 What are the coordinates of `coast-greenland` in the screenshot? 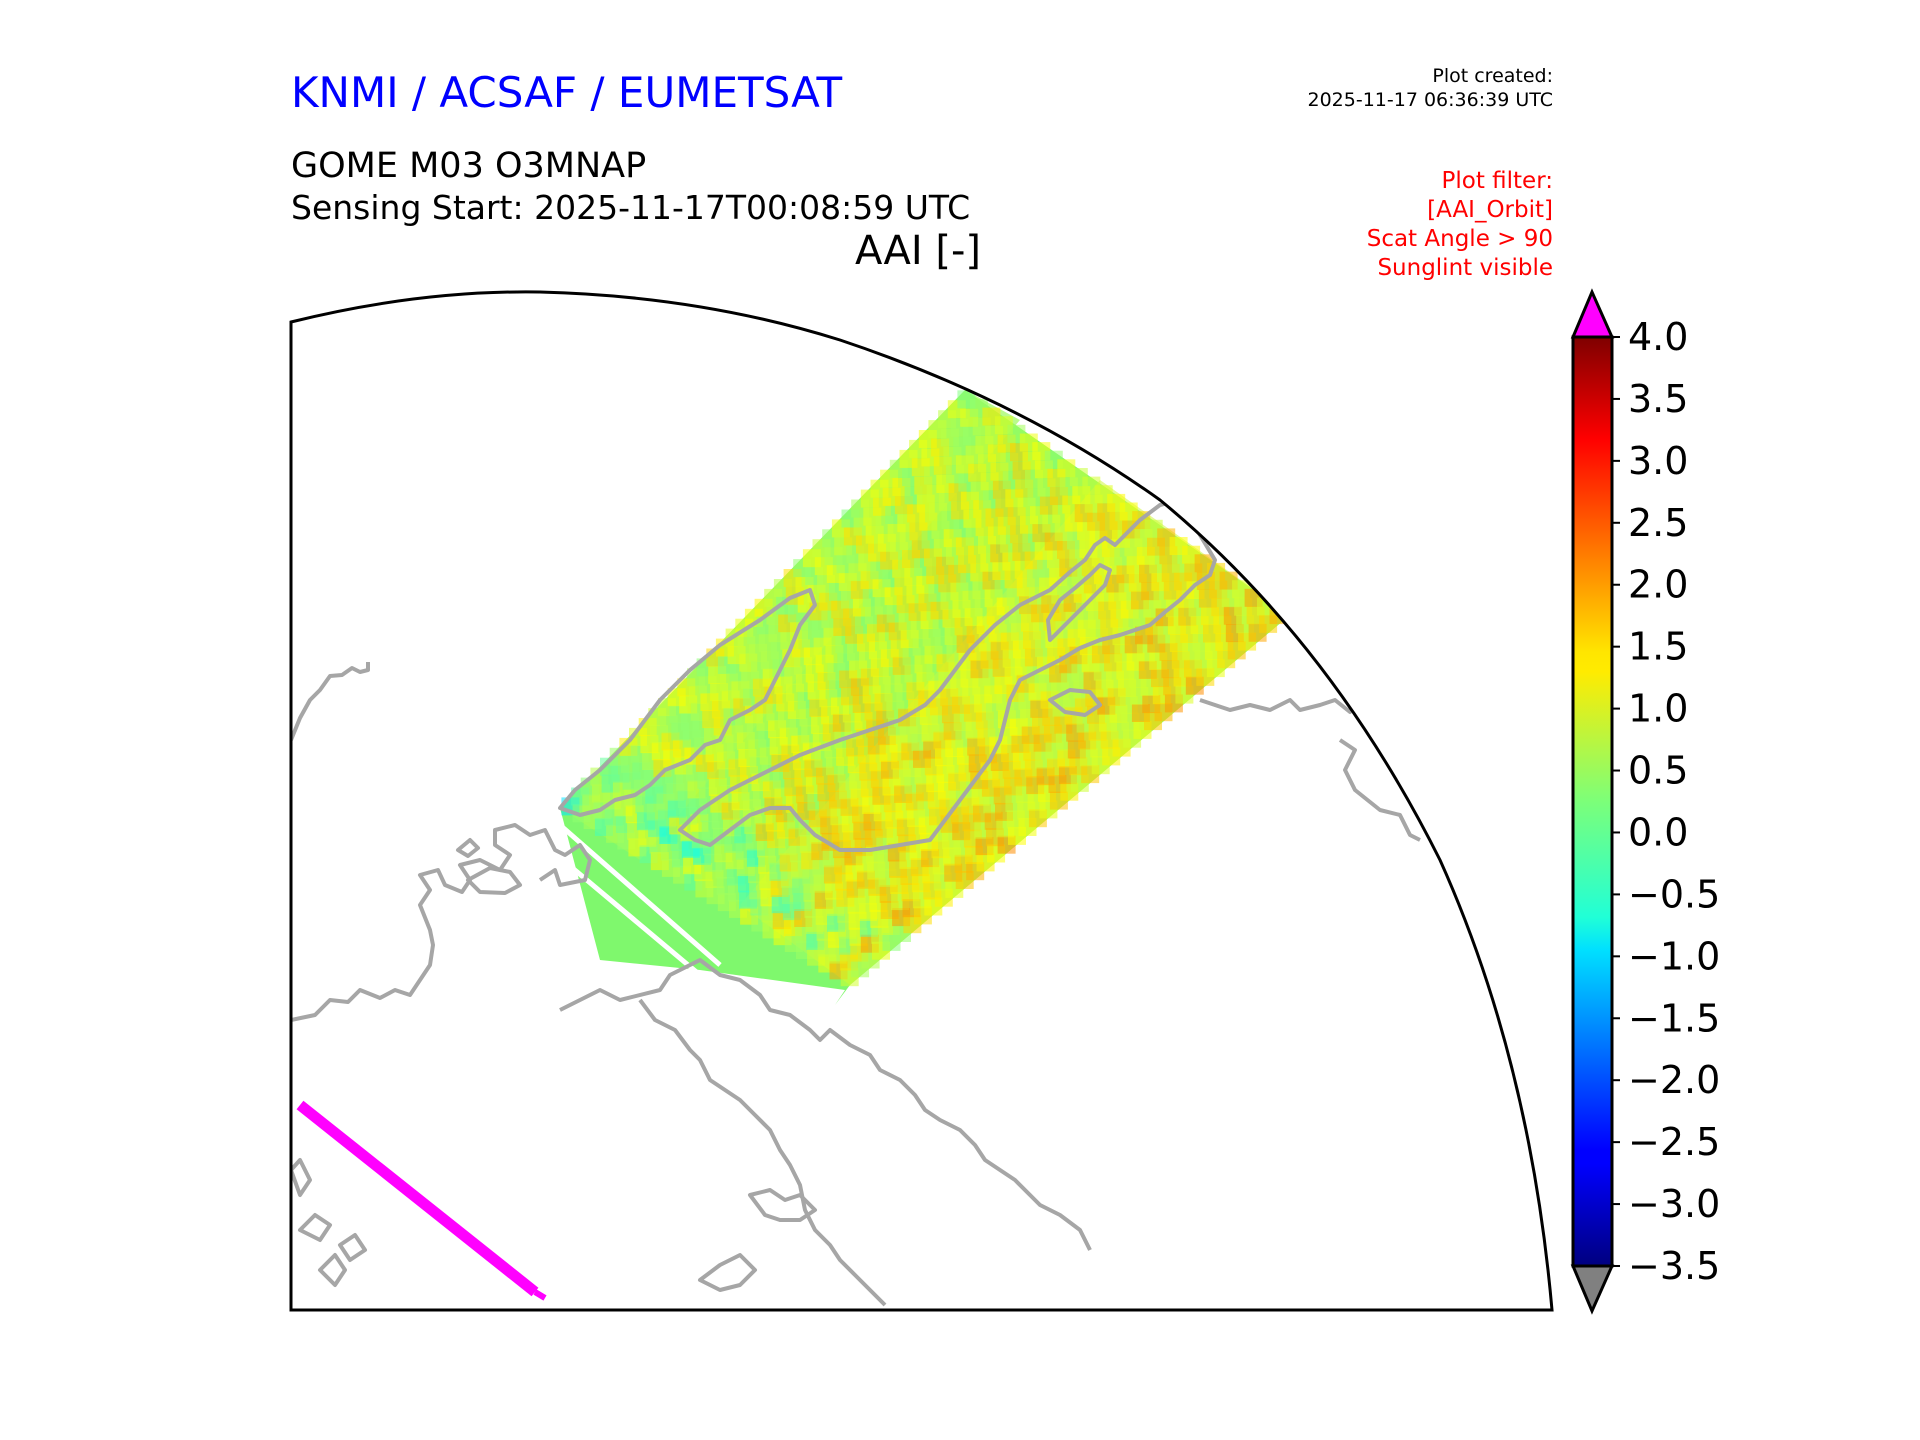 It's located at (947, 675).